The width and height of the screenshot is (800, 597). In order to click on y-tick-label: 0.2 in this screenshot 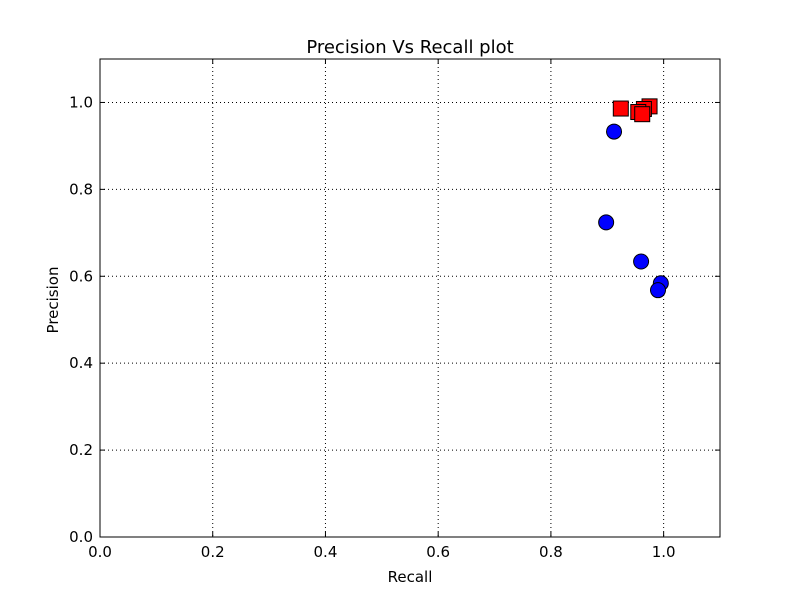, I will do `click(81, 450)`.